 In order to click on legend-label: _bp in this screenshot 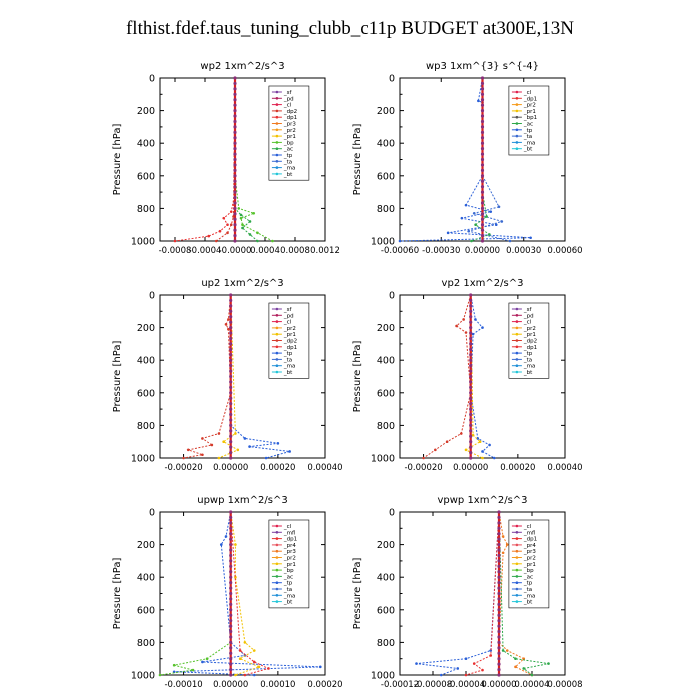, I will do `click(528, 571)`.